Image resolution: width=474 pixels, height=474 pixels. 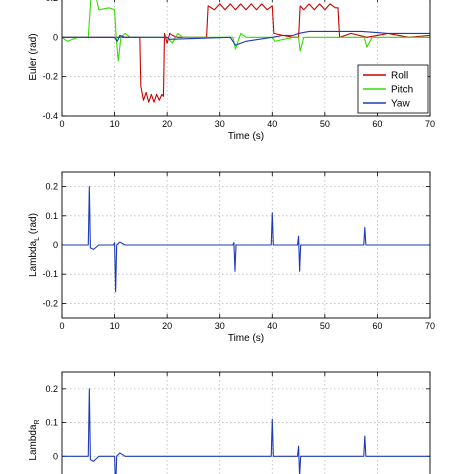 I want to click on y-axis-label-sub: L, so click(x=37, y=239).